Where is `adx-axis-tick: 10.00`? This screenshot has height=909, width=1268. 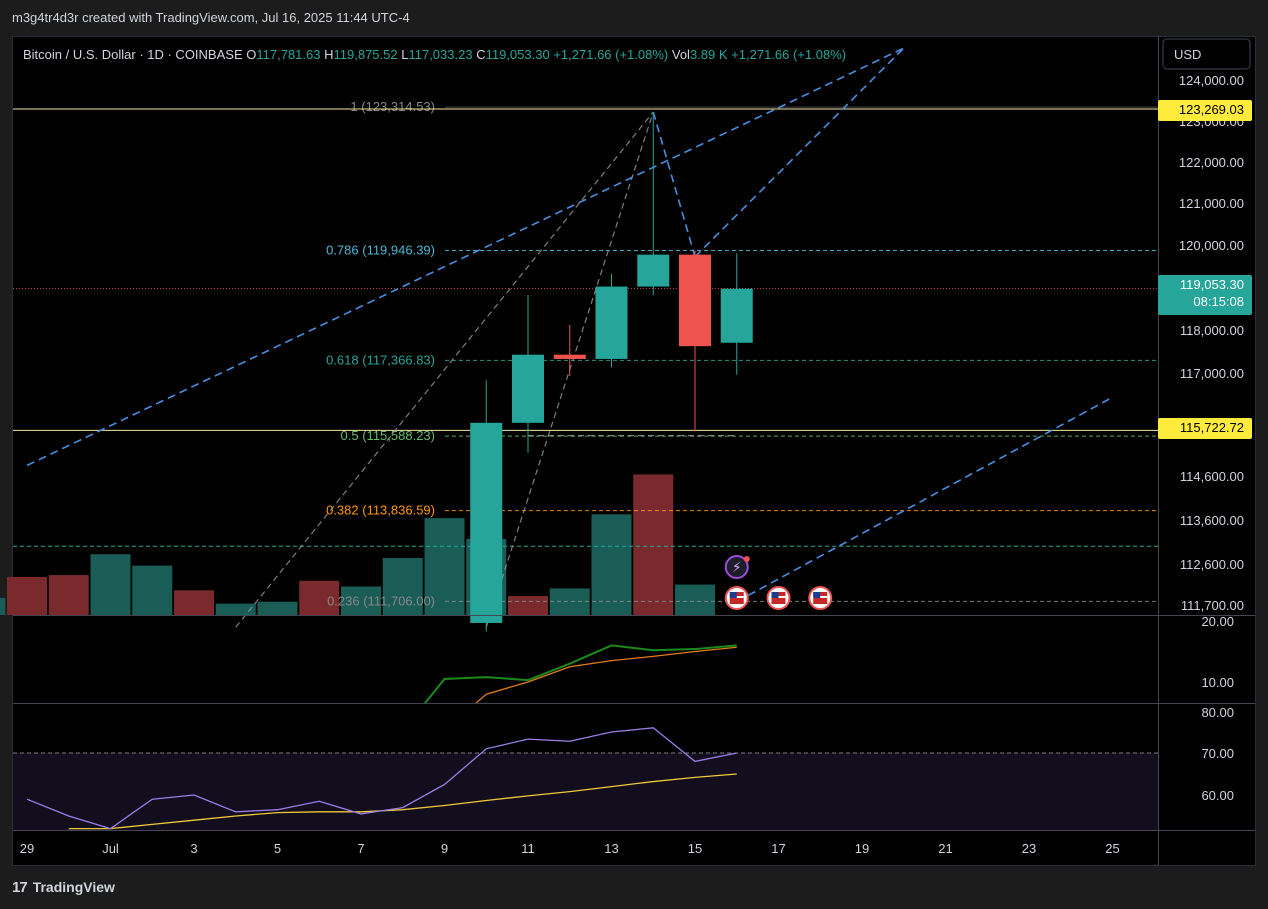 adx-axis-tick: 10.00 is located at coordinates (1217, 682).